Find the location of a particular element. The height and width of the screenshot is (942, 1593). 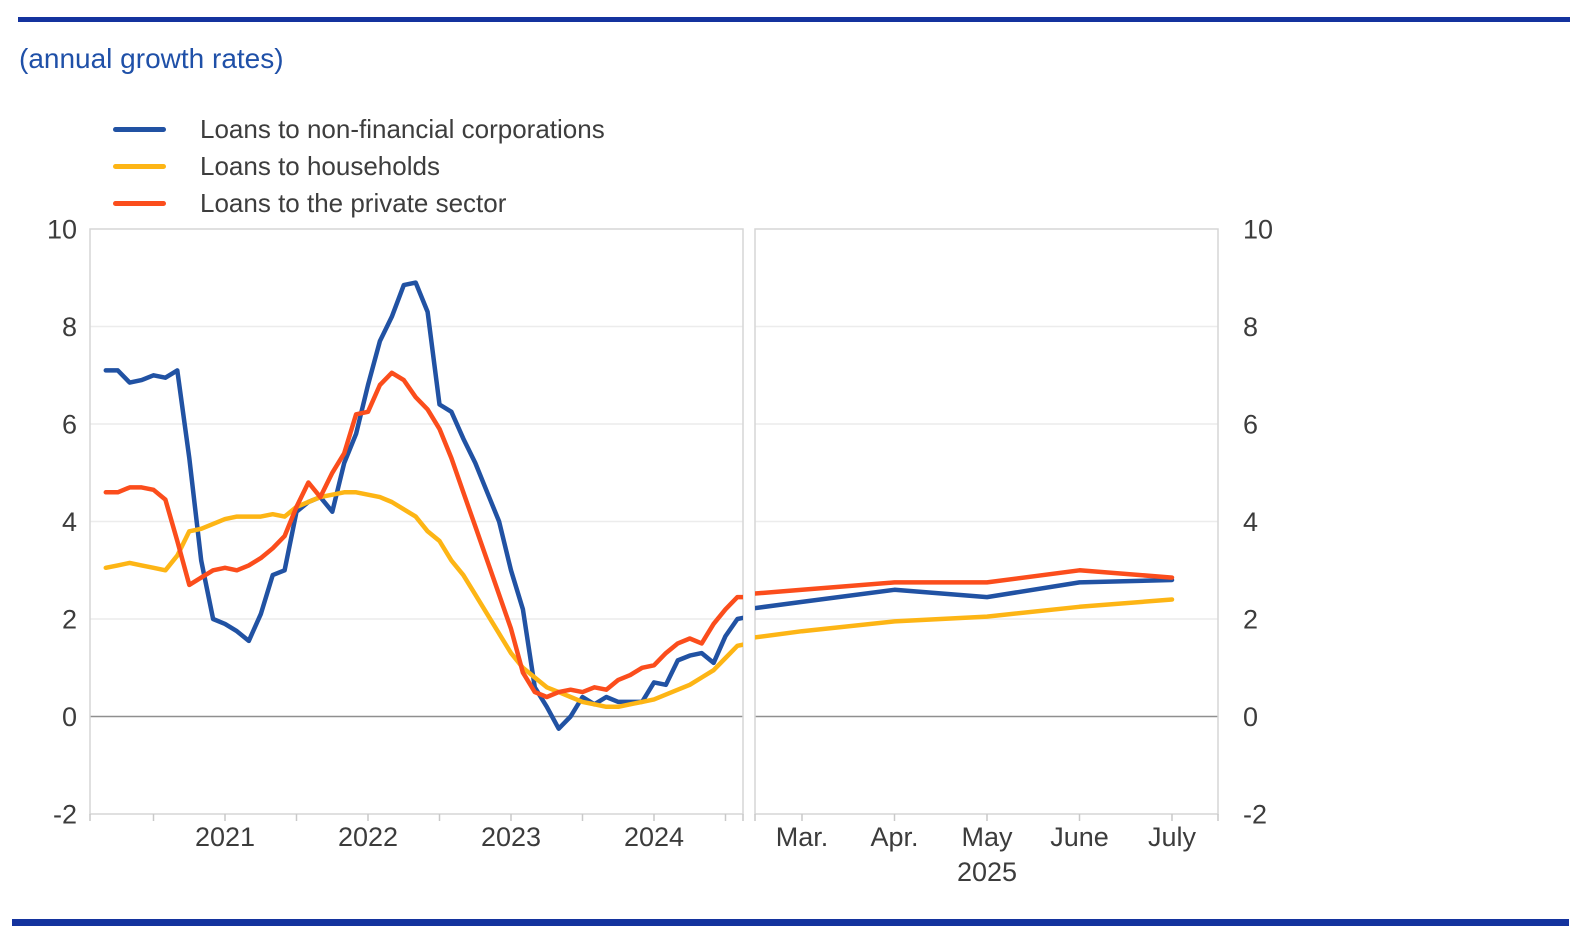

y-tick-label-right: 0 is located at coordinates (1250, 717).